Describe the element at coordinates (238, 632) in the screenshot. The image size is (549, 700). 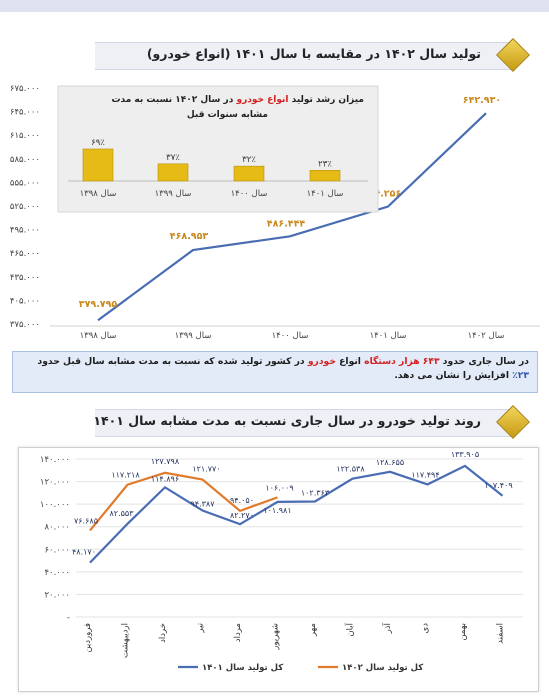
I see `x-tick-label: مرداد` at that location.